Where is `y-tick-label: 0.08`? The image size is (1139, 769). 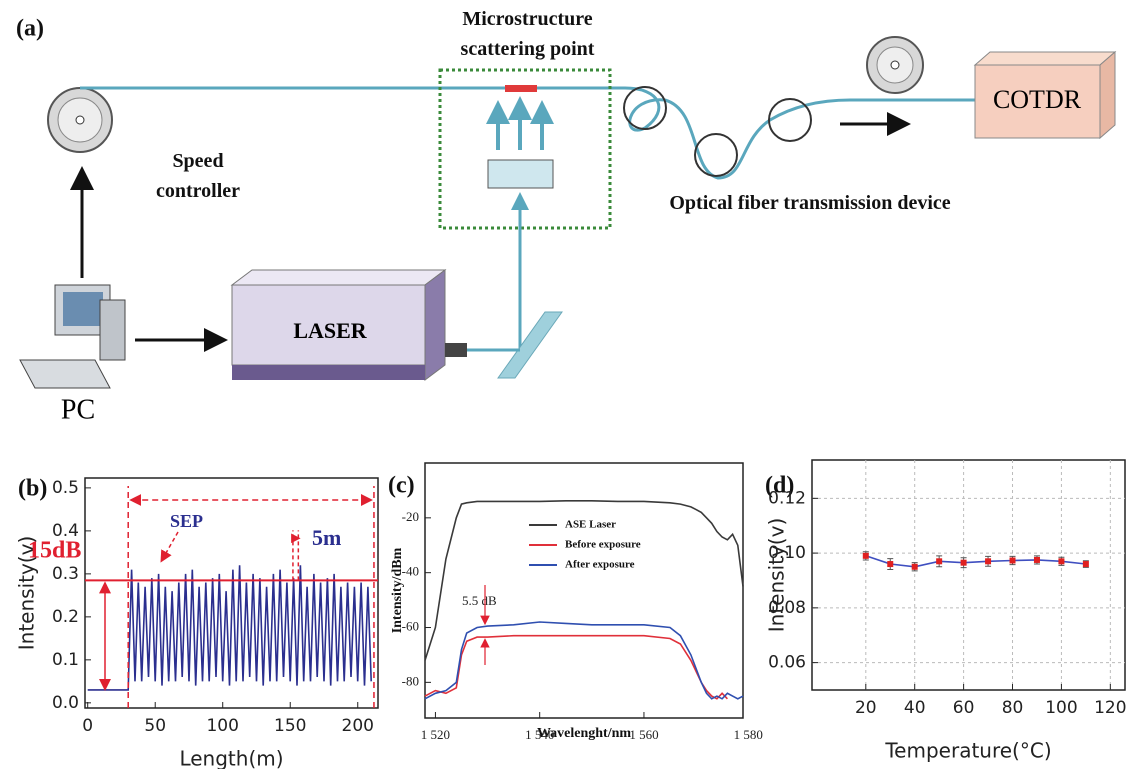 y-tick-label: 0.08 is located at coordinates (787, 608).